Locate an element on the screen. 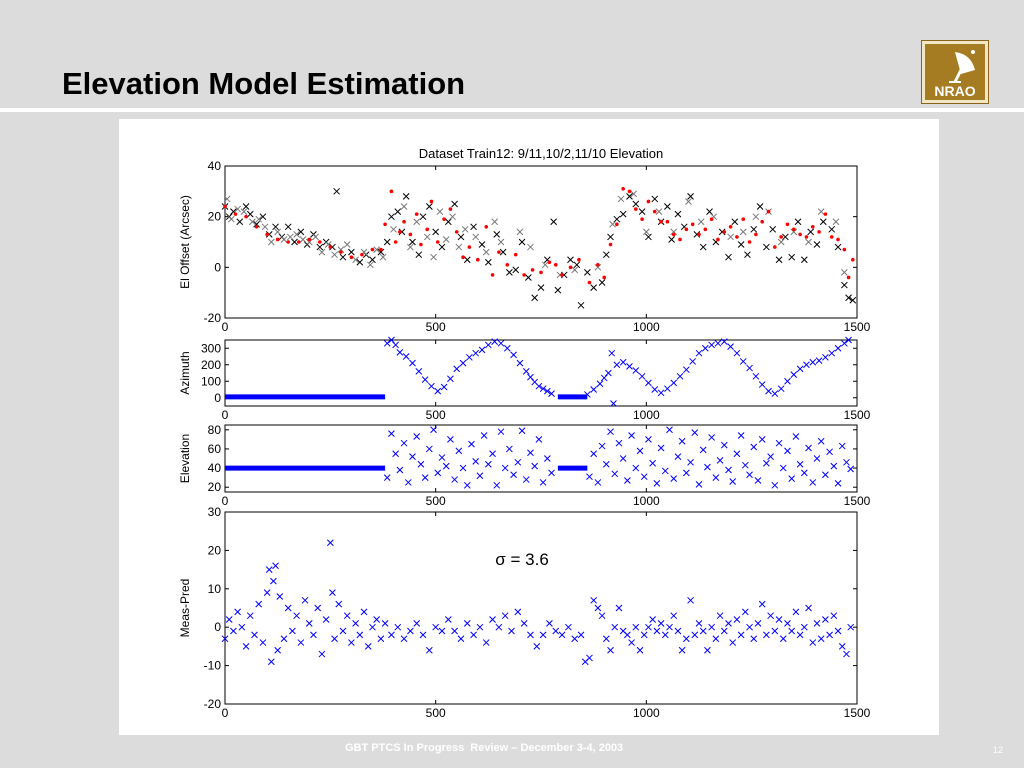 This screenshot has width=1024, height=768. y-tick-label: 20 is located at coordinates (215, 217).